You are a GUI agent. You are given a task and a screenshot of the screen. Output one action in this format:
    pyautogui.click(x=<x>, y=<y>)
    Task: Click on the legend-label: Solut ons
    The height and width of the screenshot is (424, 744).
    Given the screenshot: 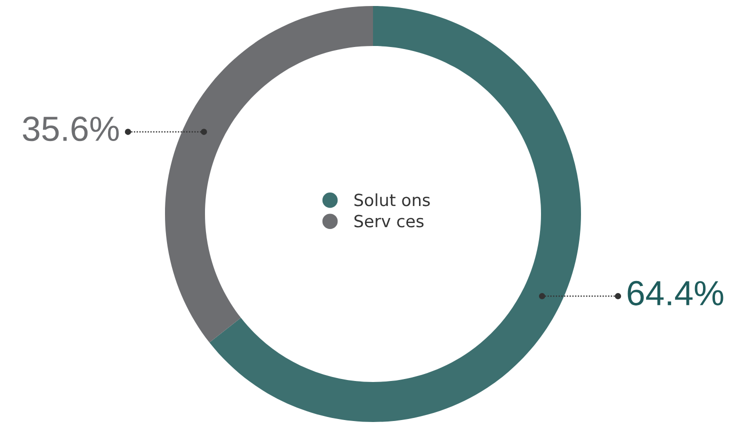 What is the action you would take?
    pyautogui.click(x=392, y=199)
    